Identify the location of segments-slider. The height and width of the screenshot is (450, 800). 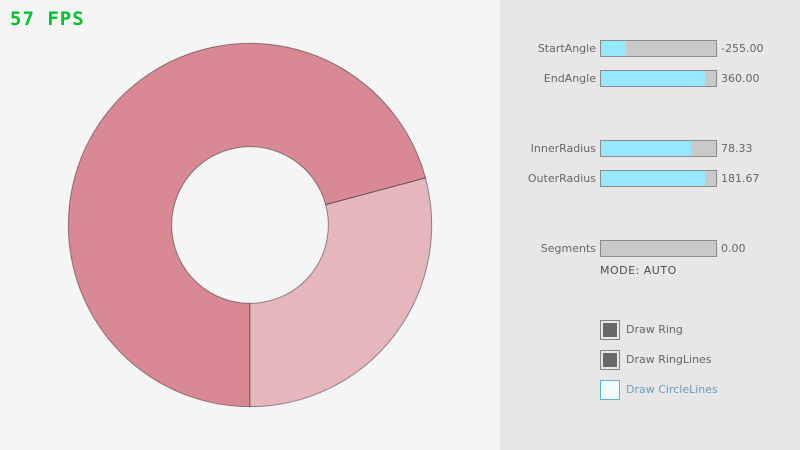
(658, 248).